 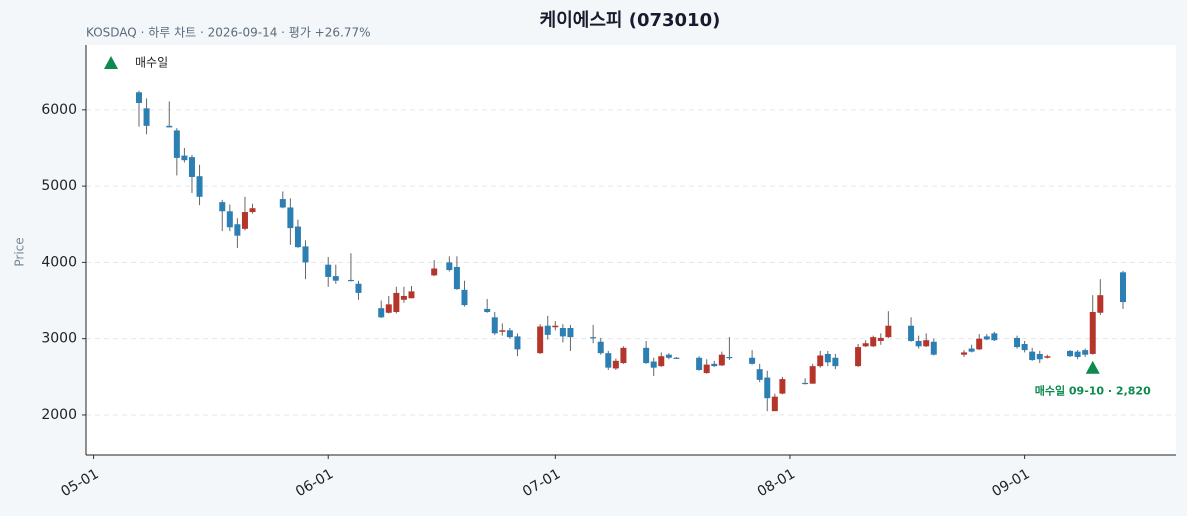 What do you see at coordinates (630, 20) in the screenshot?
I see `chart-title: 케이에스피 (073010)` at bounding box center [630, 20].